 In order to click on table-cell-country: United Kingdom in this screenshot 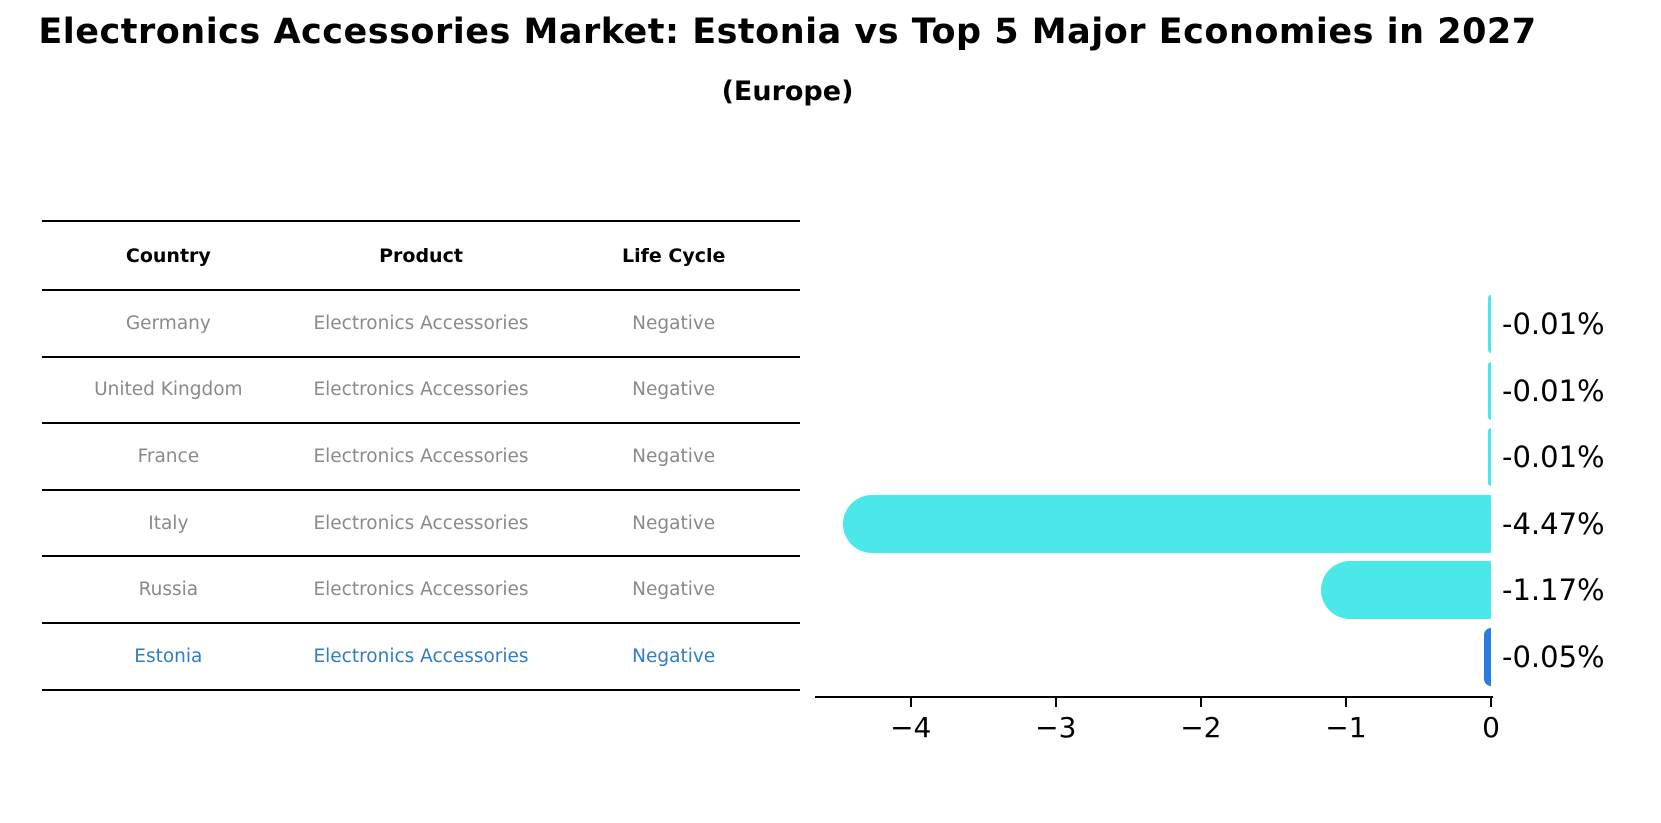, I will do `click(168, 390)`.